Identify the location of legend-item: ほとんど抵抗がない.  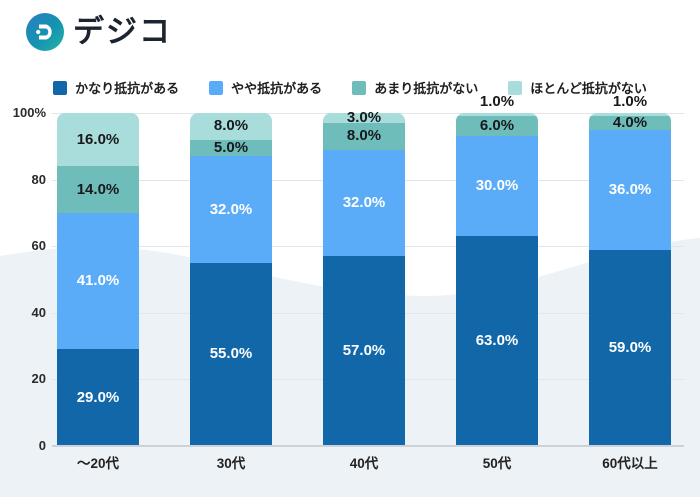
(577, 87).